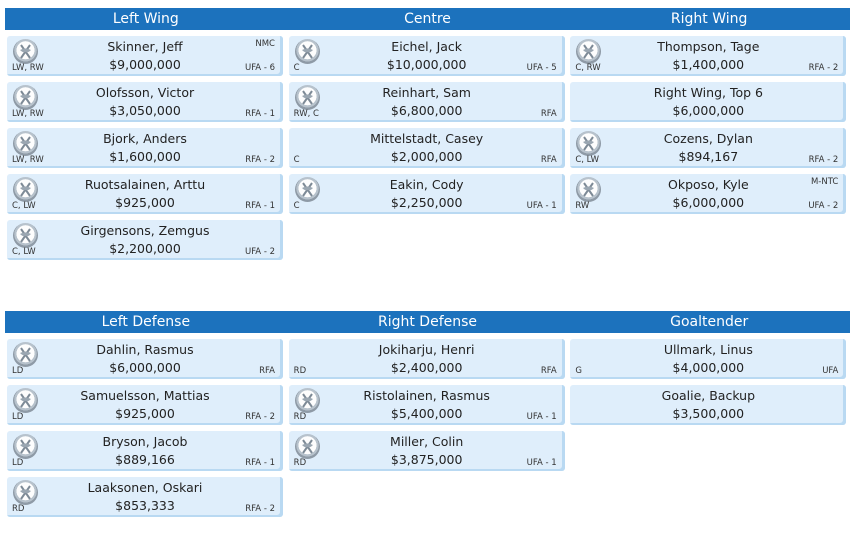  I want to click on player-card: Jokiharju, Henri $2,400,000 RD RFA, so click(426, 359).